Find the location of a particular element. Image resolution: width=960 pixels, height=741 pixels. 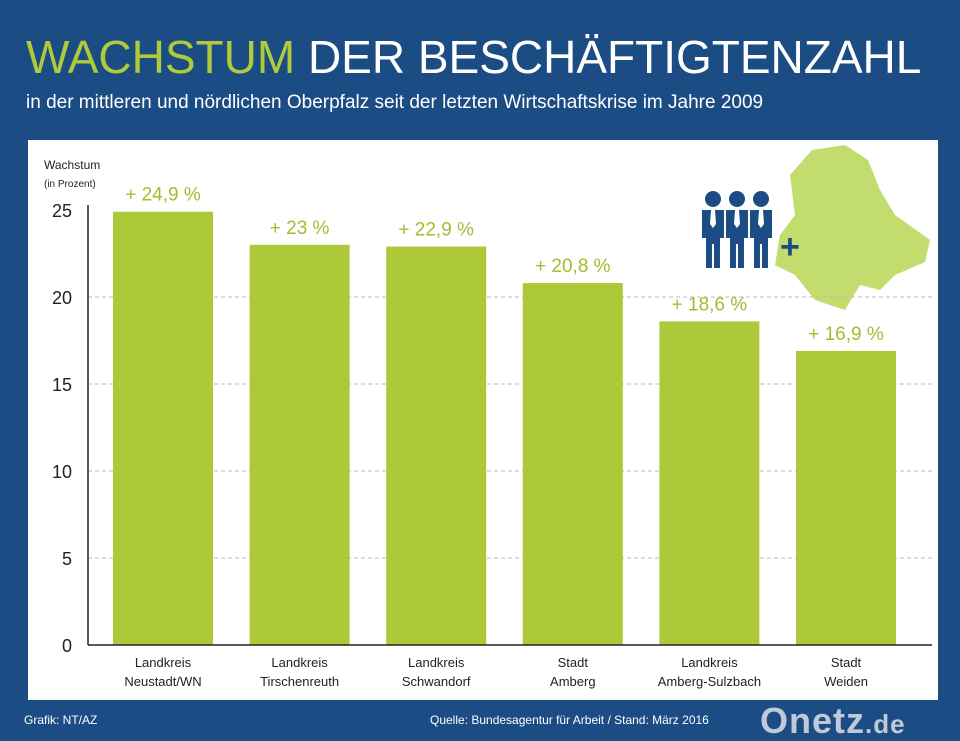

y-tick-label: 15 is located at coordinates (62, 385).